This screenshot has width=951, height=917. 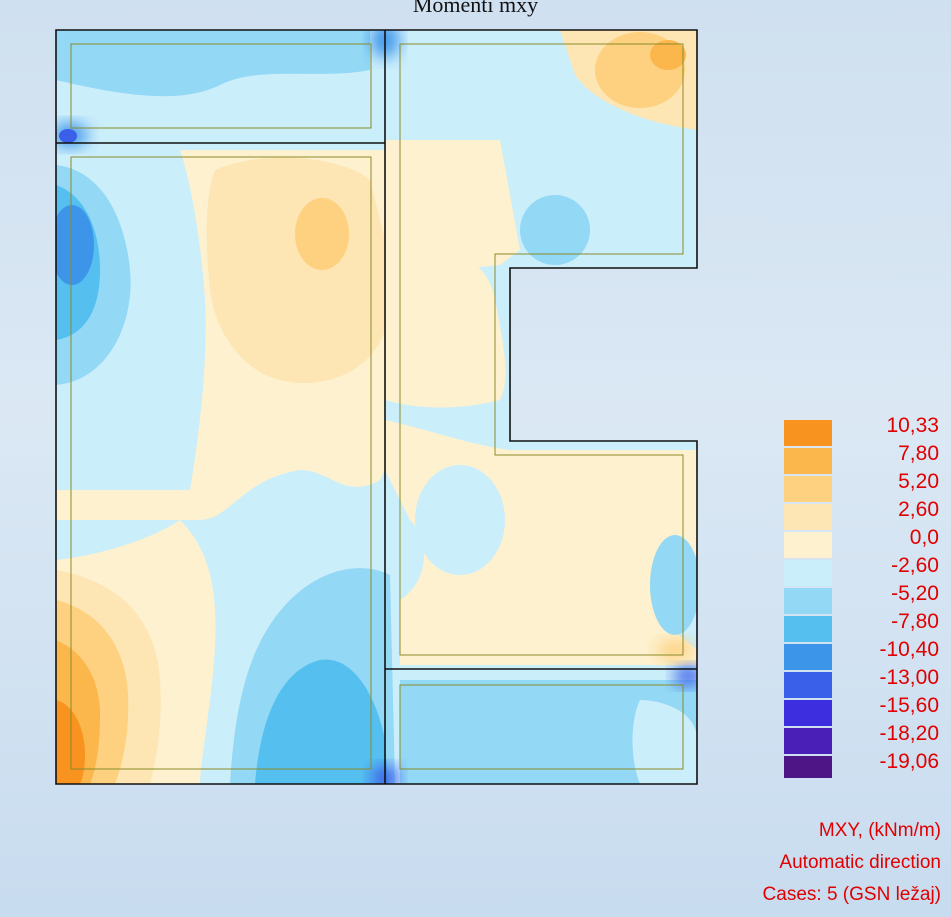 What do you see at coordinates (867, 738) in the screenshot?
I see `legend-entry: -18,20` at bounding box center [867, 738].